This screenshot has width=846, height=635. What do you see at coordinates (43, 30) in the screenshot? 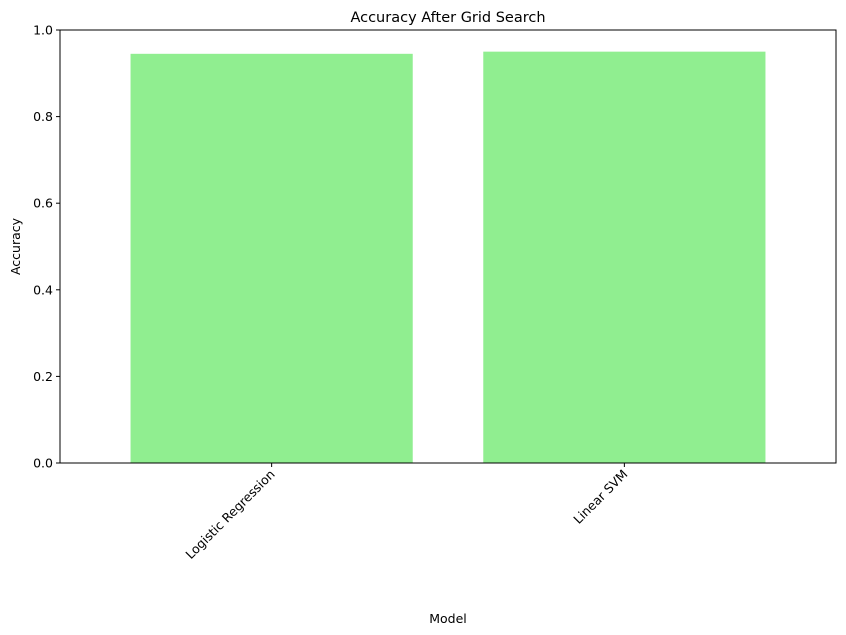
I see `y-tick-label: 1.0` at bounding box center [43, 30].